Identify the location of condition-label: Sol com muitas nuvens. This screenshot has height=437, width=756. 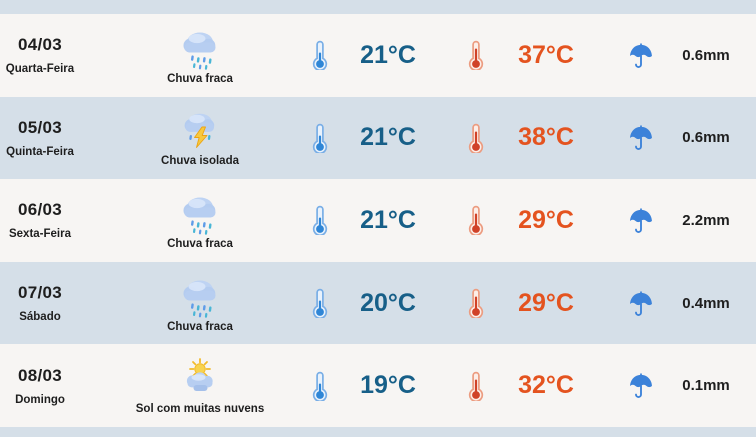
(200, 409).